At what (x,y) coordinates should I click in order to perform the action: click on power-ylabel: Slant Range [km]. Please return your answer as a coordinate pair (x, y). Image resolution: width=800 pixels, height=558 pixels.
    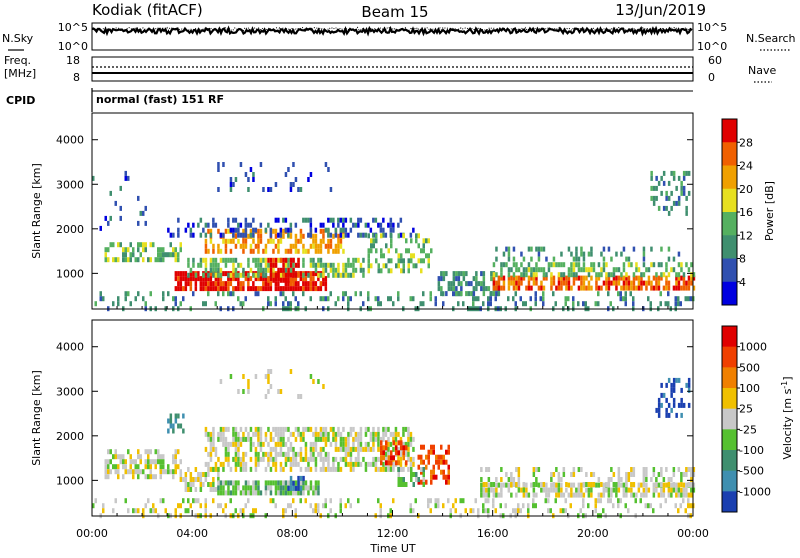
    Looking at the image, I should click on (36, 211).